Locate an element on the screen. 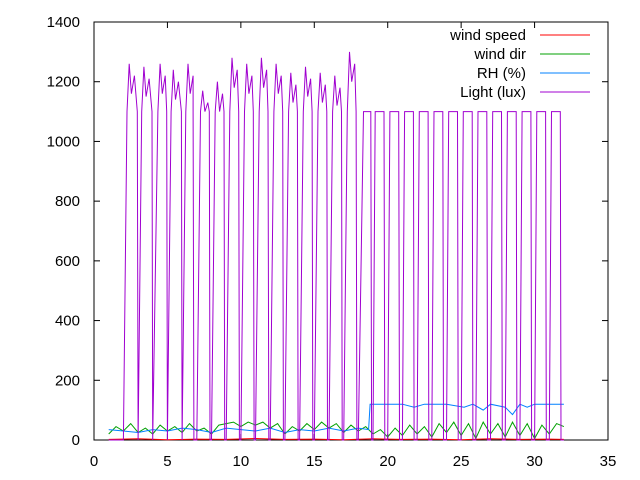  legend: wind speed wind dir RH (%) Light (lux) is located at coordinates (519, 64).